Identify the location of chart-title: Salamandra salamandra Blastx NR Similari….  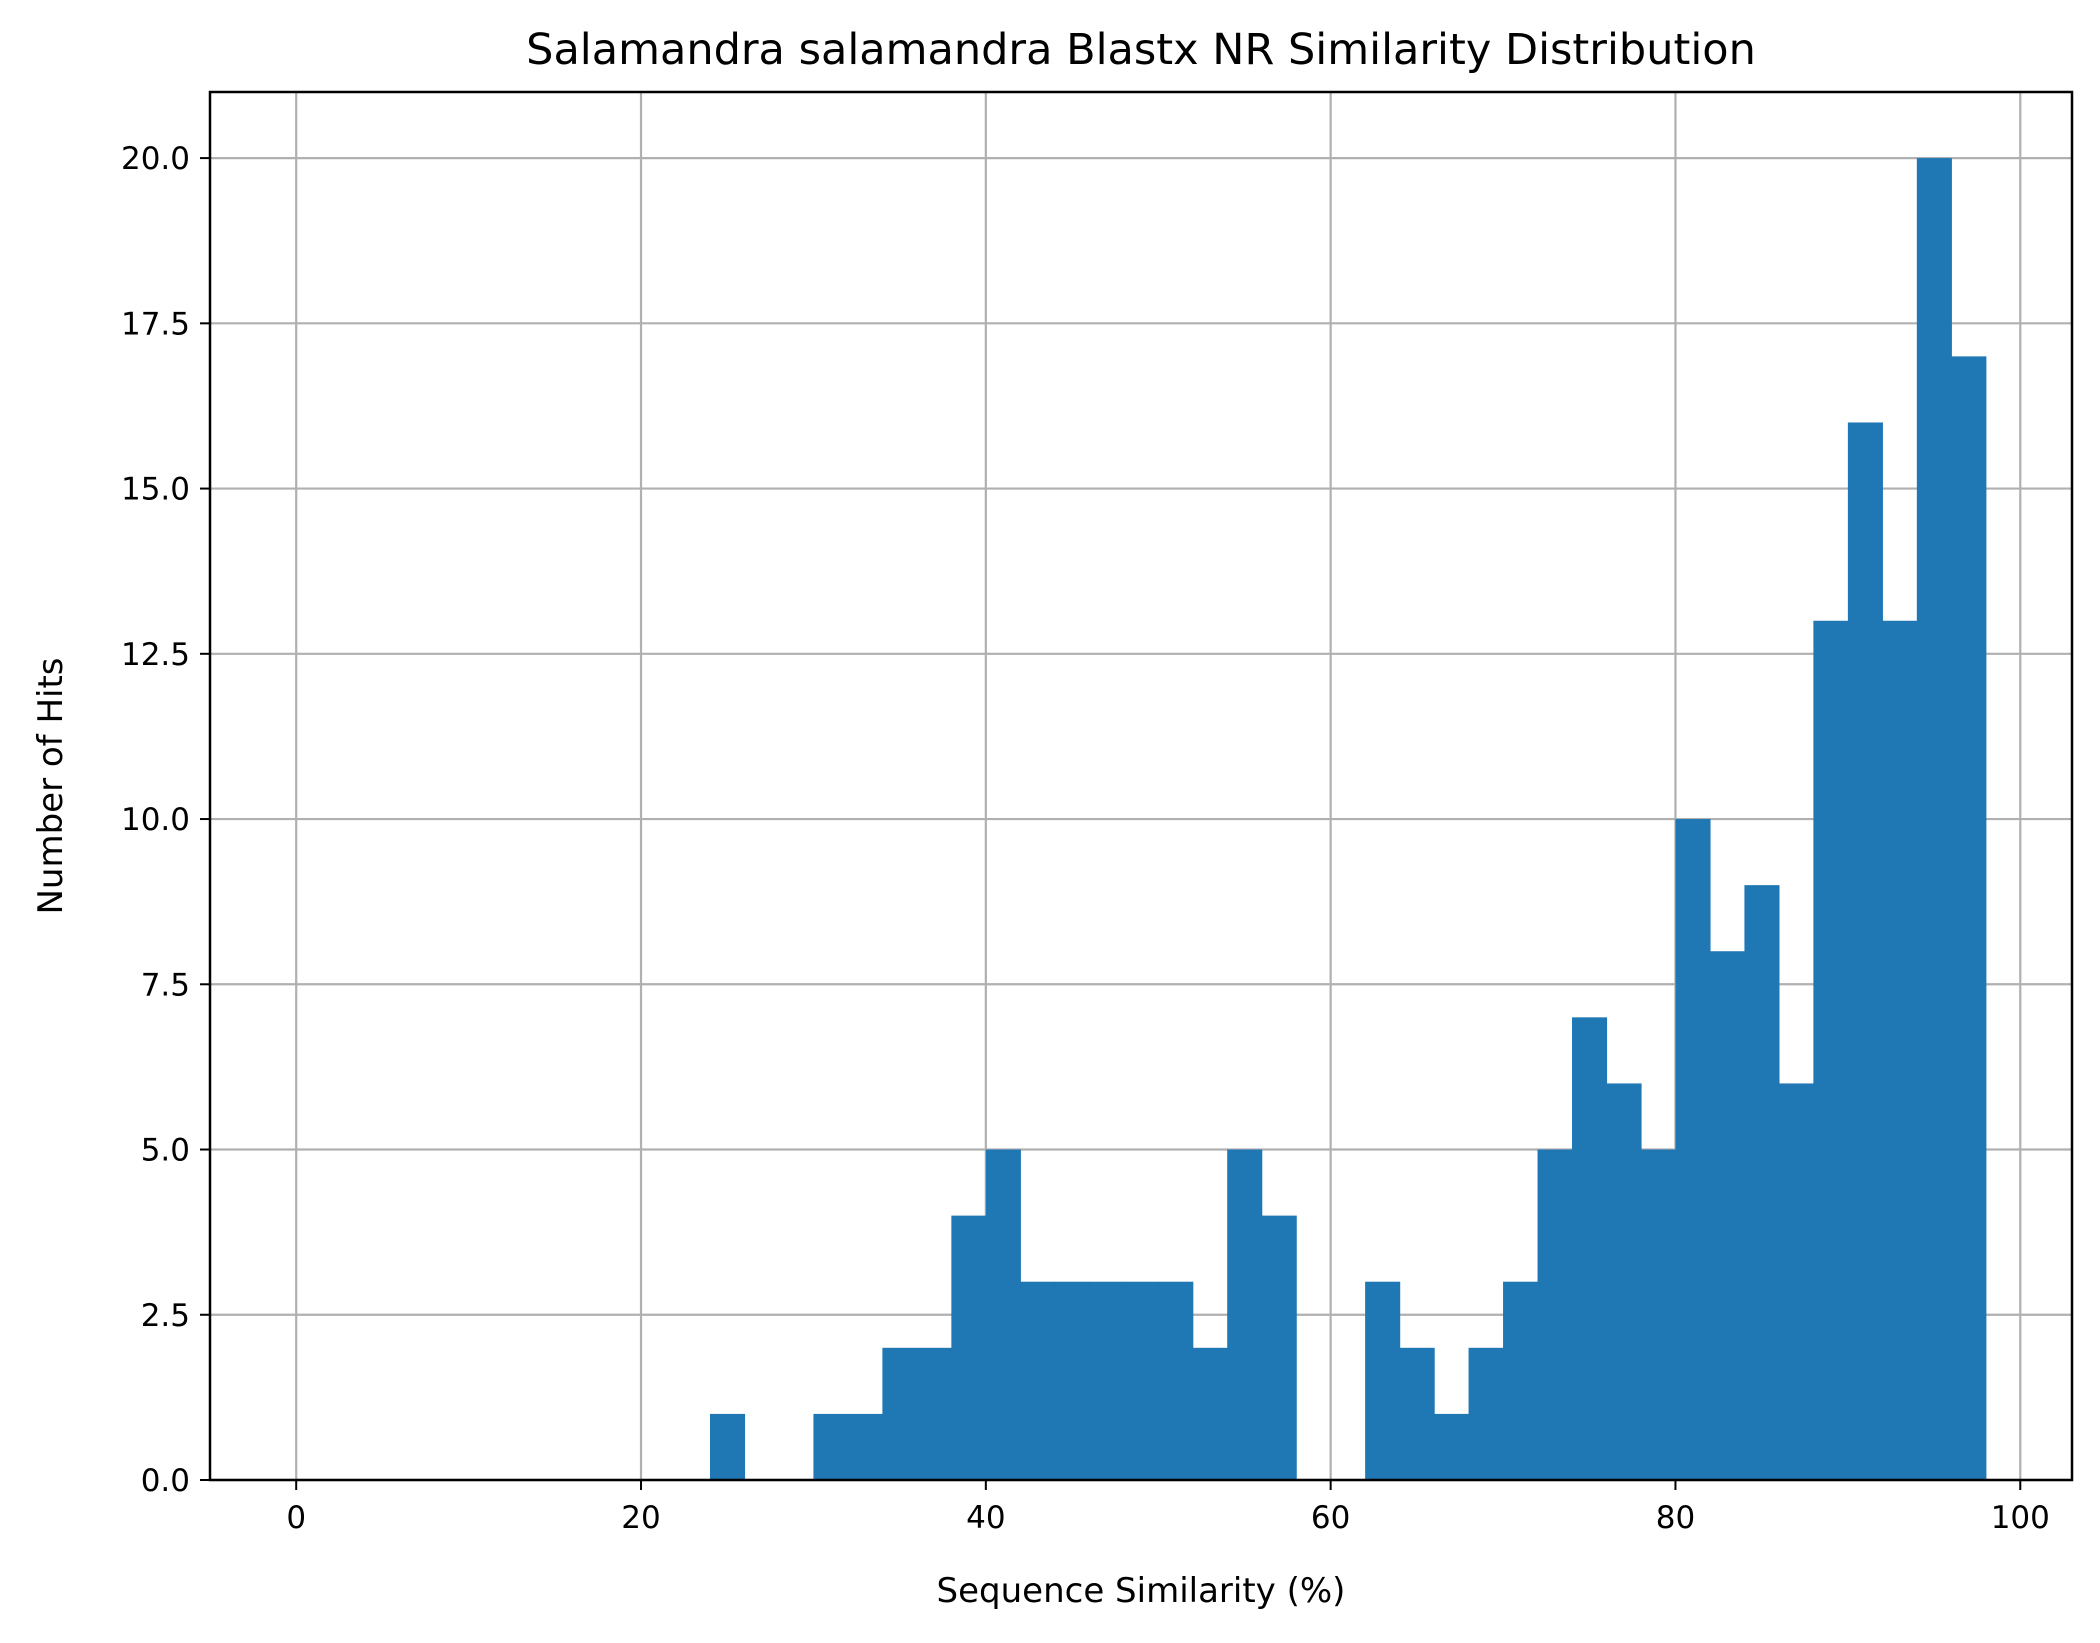
(1141, 50).